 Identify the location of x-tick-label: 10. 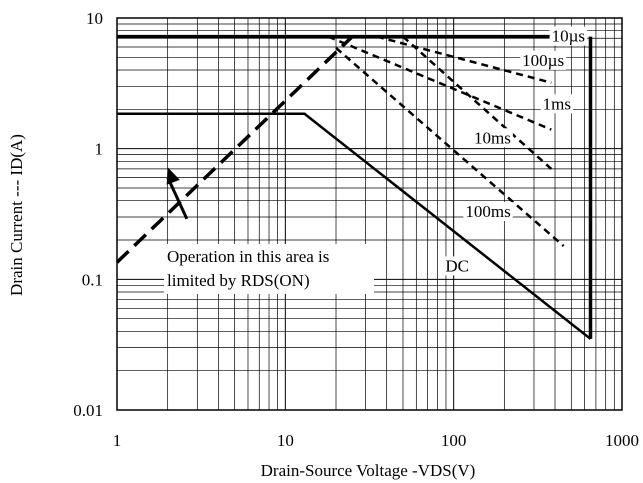
(285, 440).